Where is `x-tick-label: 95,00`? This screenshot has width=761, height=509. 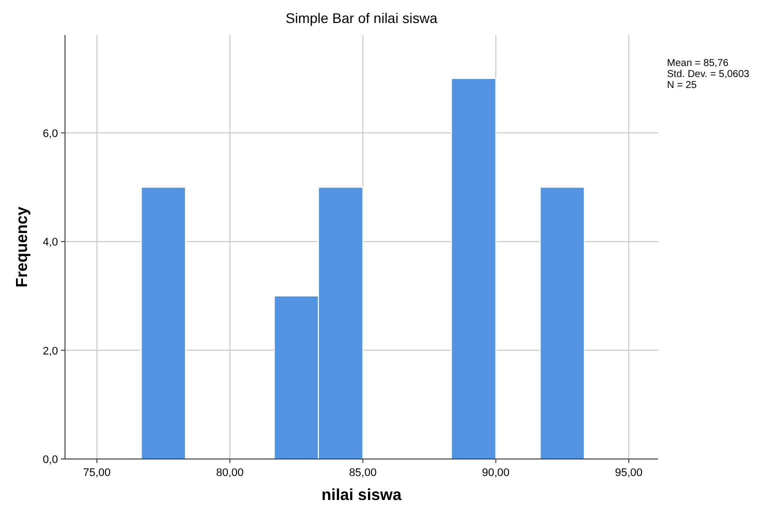 x-tick-label: 95,00 is located at coordinates (628, 473).